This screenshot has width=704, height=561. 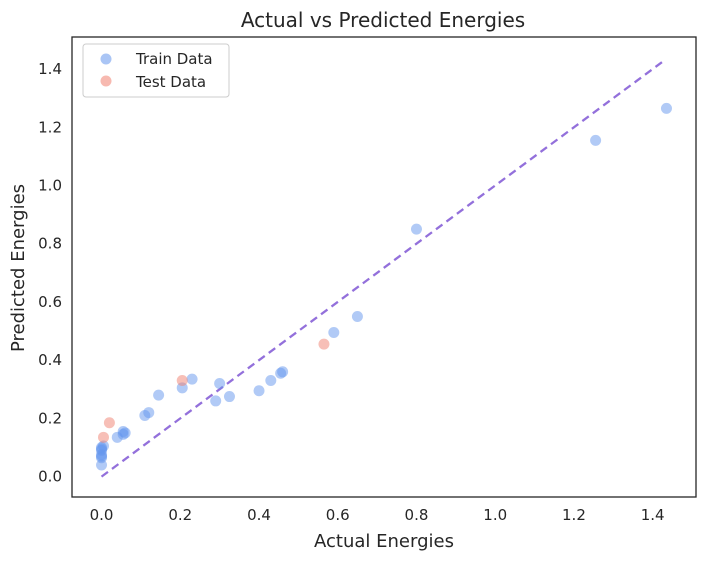 What do you see at coordinates (50, 185) in the screenshot?
I see `y-tick-label: 1.0` at bounding box center [50, 185].